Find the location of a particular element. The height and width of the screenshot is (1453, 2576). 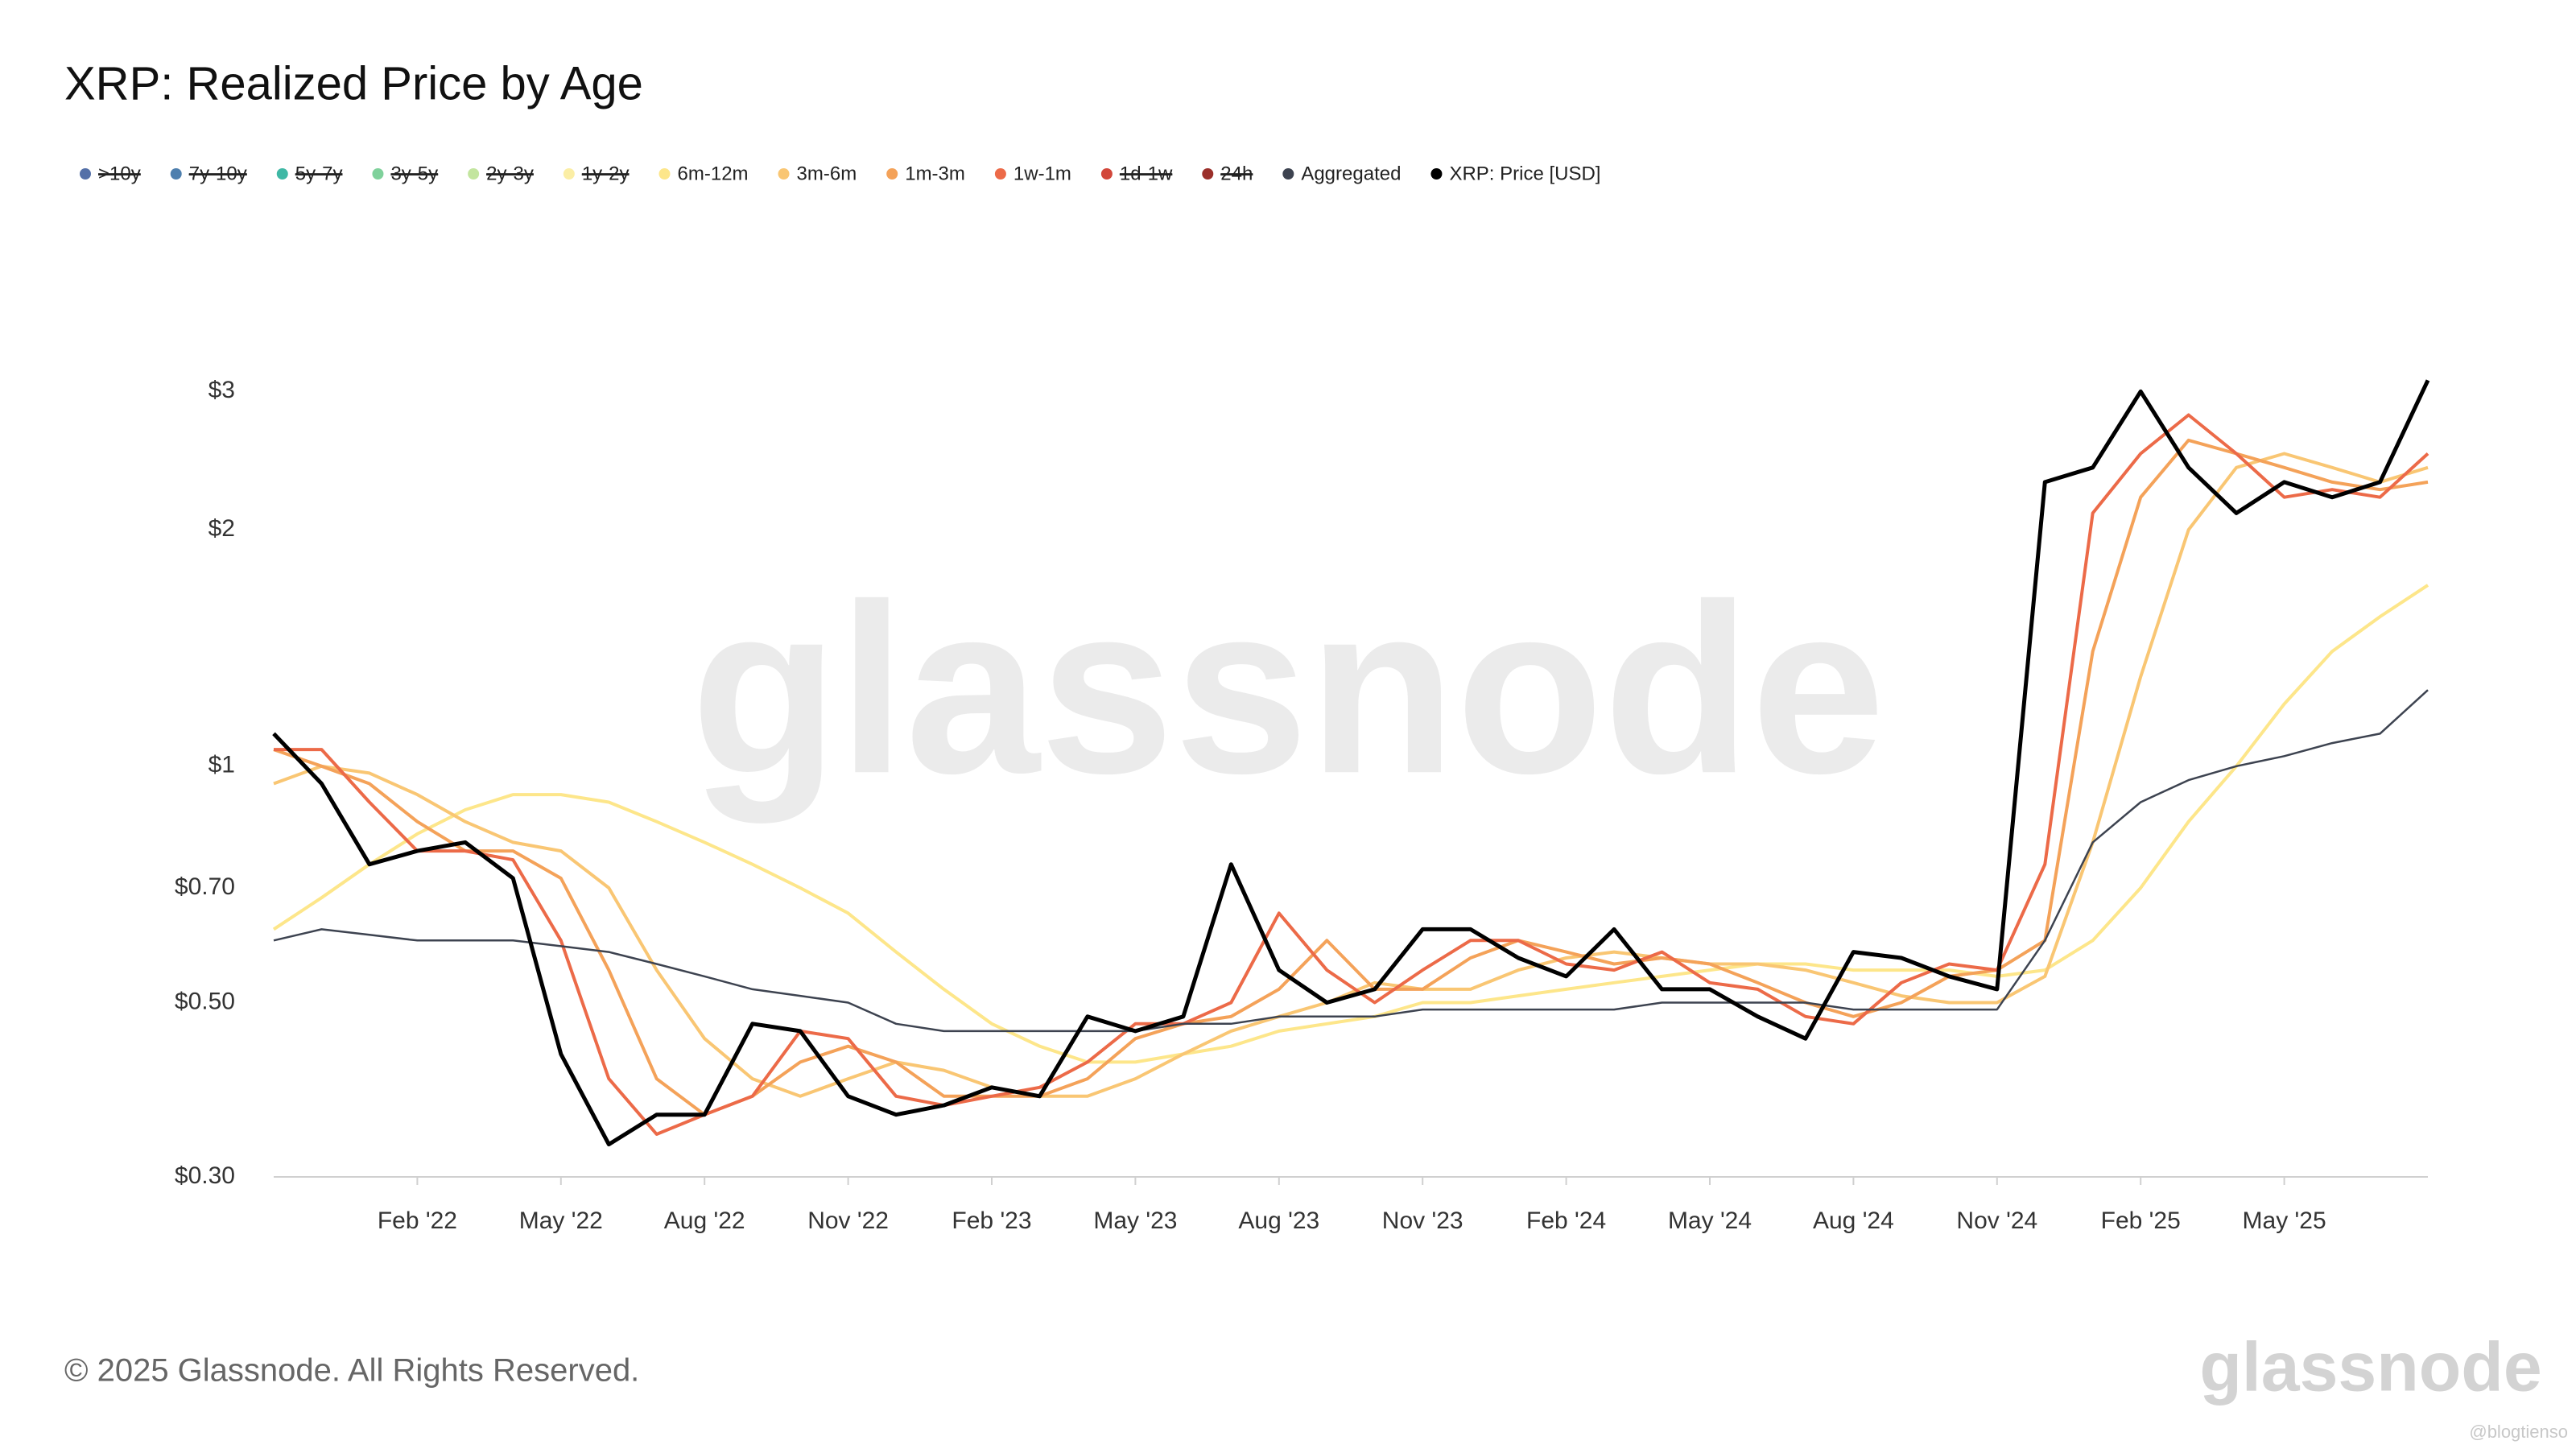

legend-item: 5y-7y is located at coordinates (309, 173).